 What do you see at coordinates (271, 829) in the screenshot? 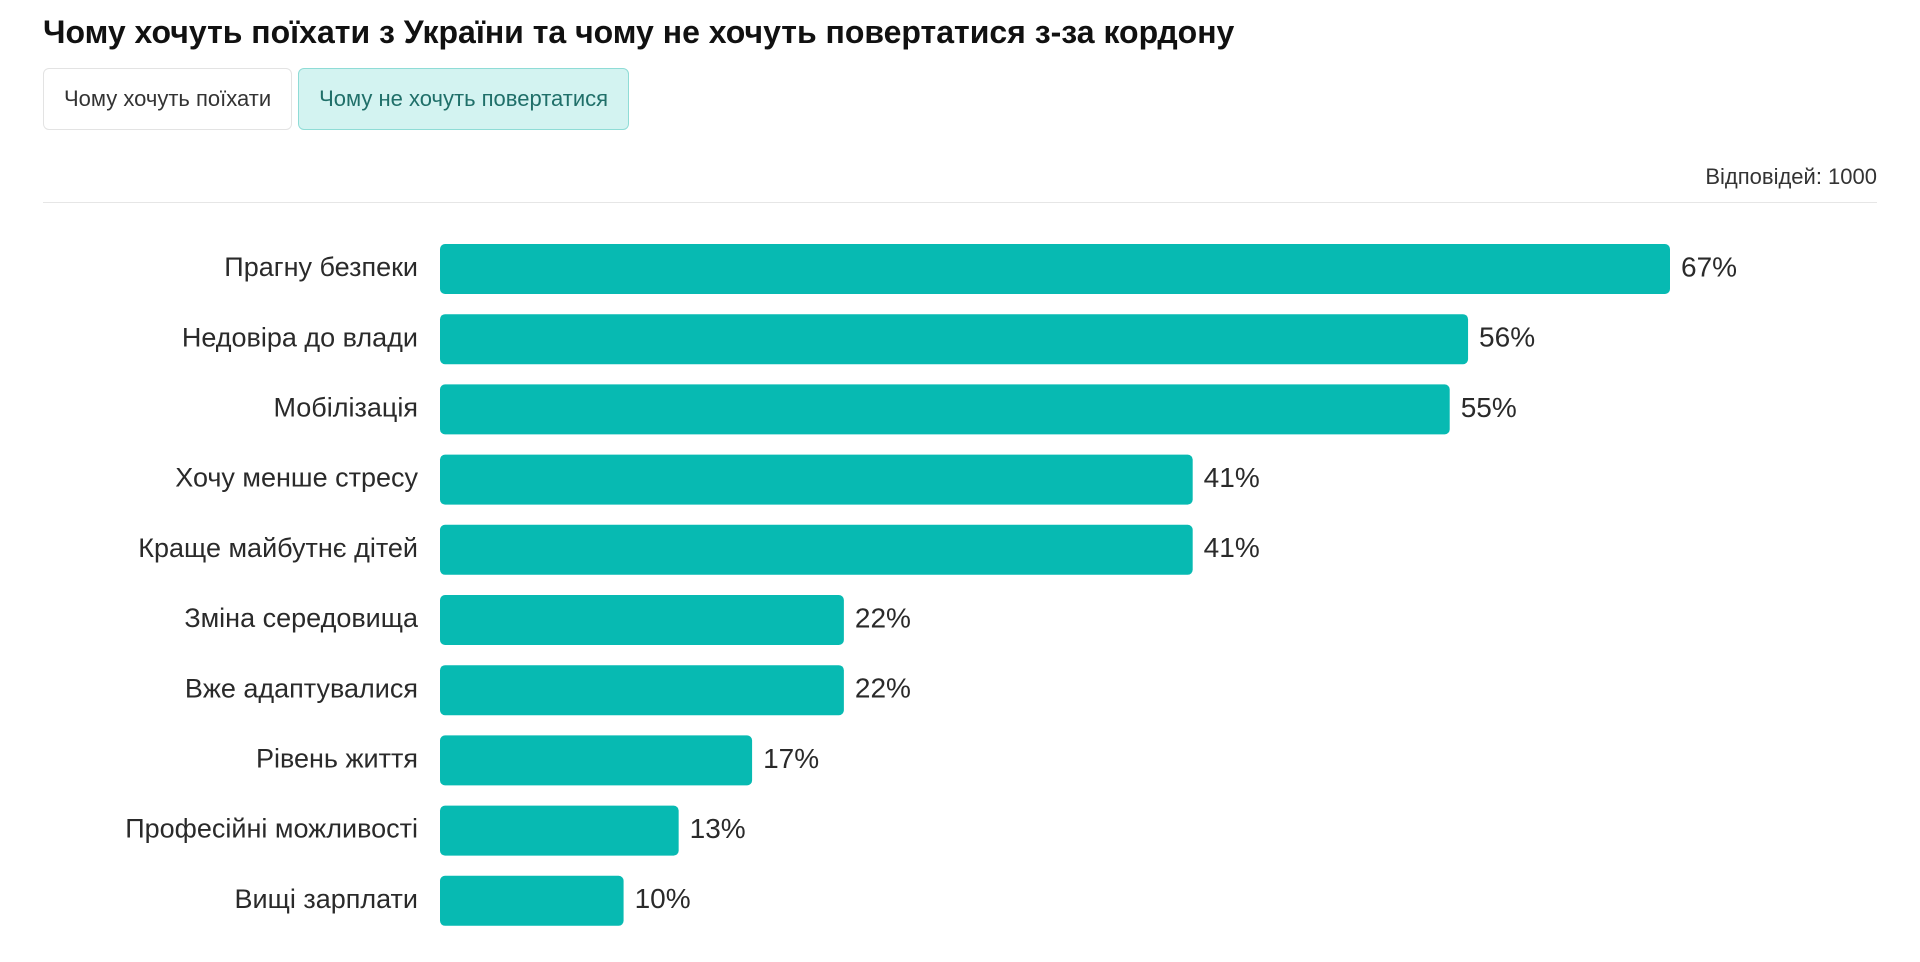
I see `category-label: Професійні можливості` at bounding box center [271, 829].